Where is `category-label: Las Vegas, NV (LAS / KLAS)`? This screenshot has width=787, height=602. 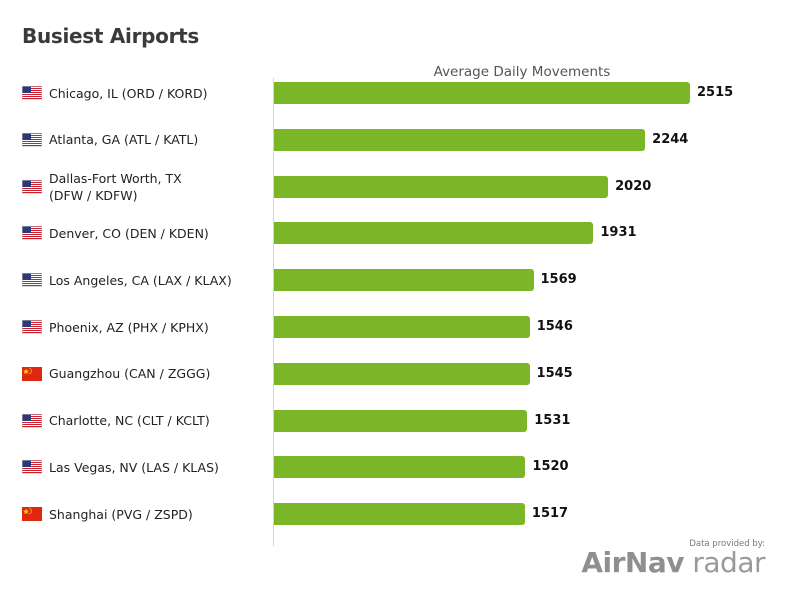
category-label: Las Vegas, NV (LAS / KLAS) is located at coordinates (120, 467).